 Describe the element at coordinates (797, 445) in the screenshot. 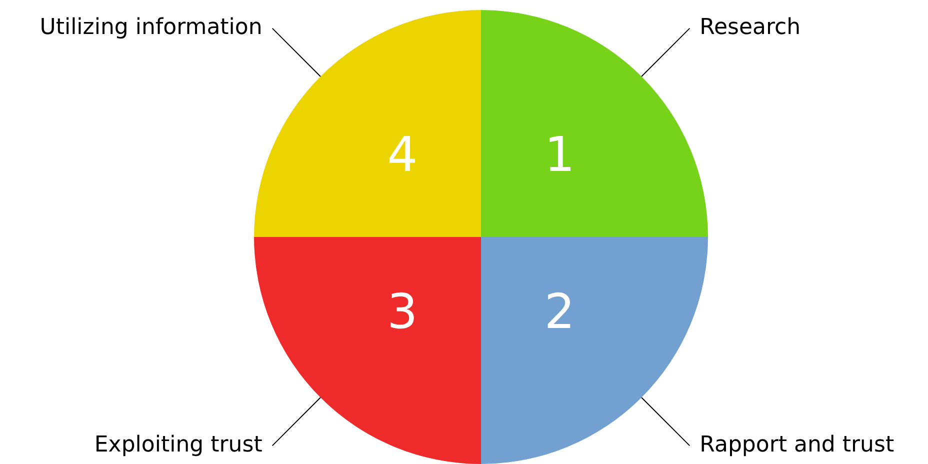

I see `slice-label: Rapport and trust` at that location.